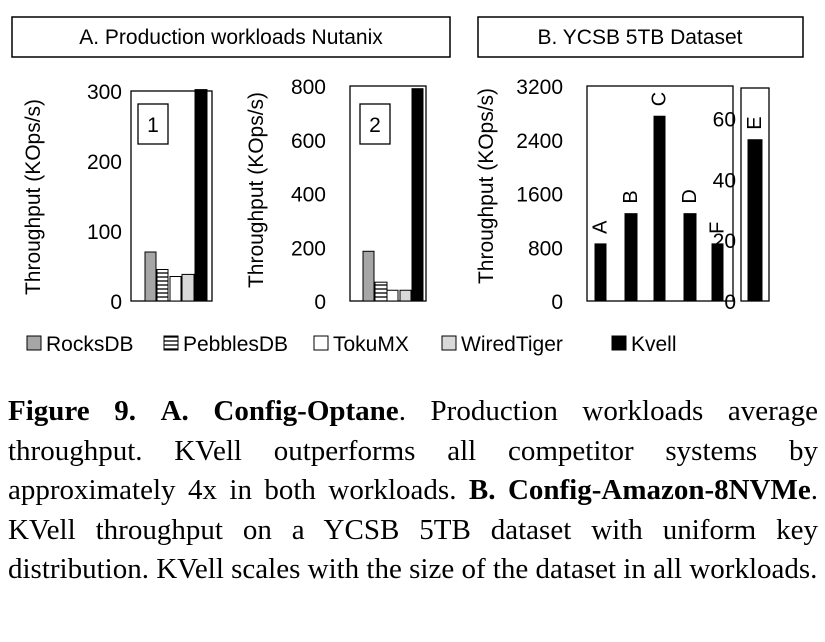 This screenshot has width=825, height=642. I want to click on y-tick-label: 100, so click(104, 232).